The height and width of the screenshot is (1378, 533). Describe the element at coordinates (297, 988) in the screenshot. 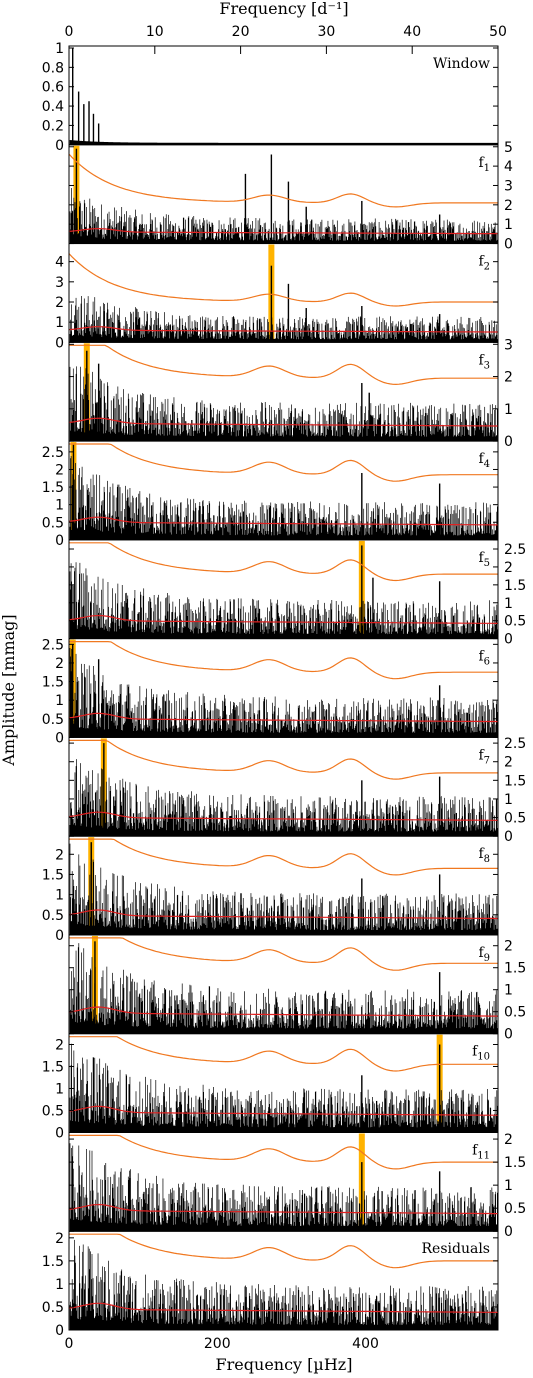

I see `panel-f9: 0 0.5 1 1.5 2 f9` at that location.